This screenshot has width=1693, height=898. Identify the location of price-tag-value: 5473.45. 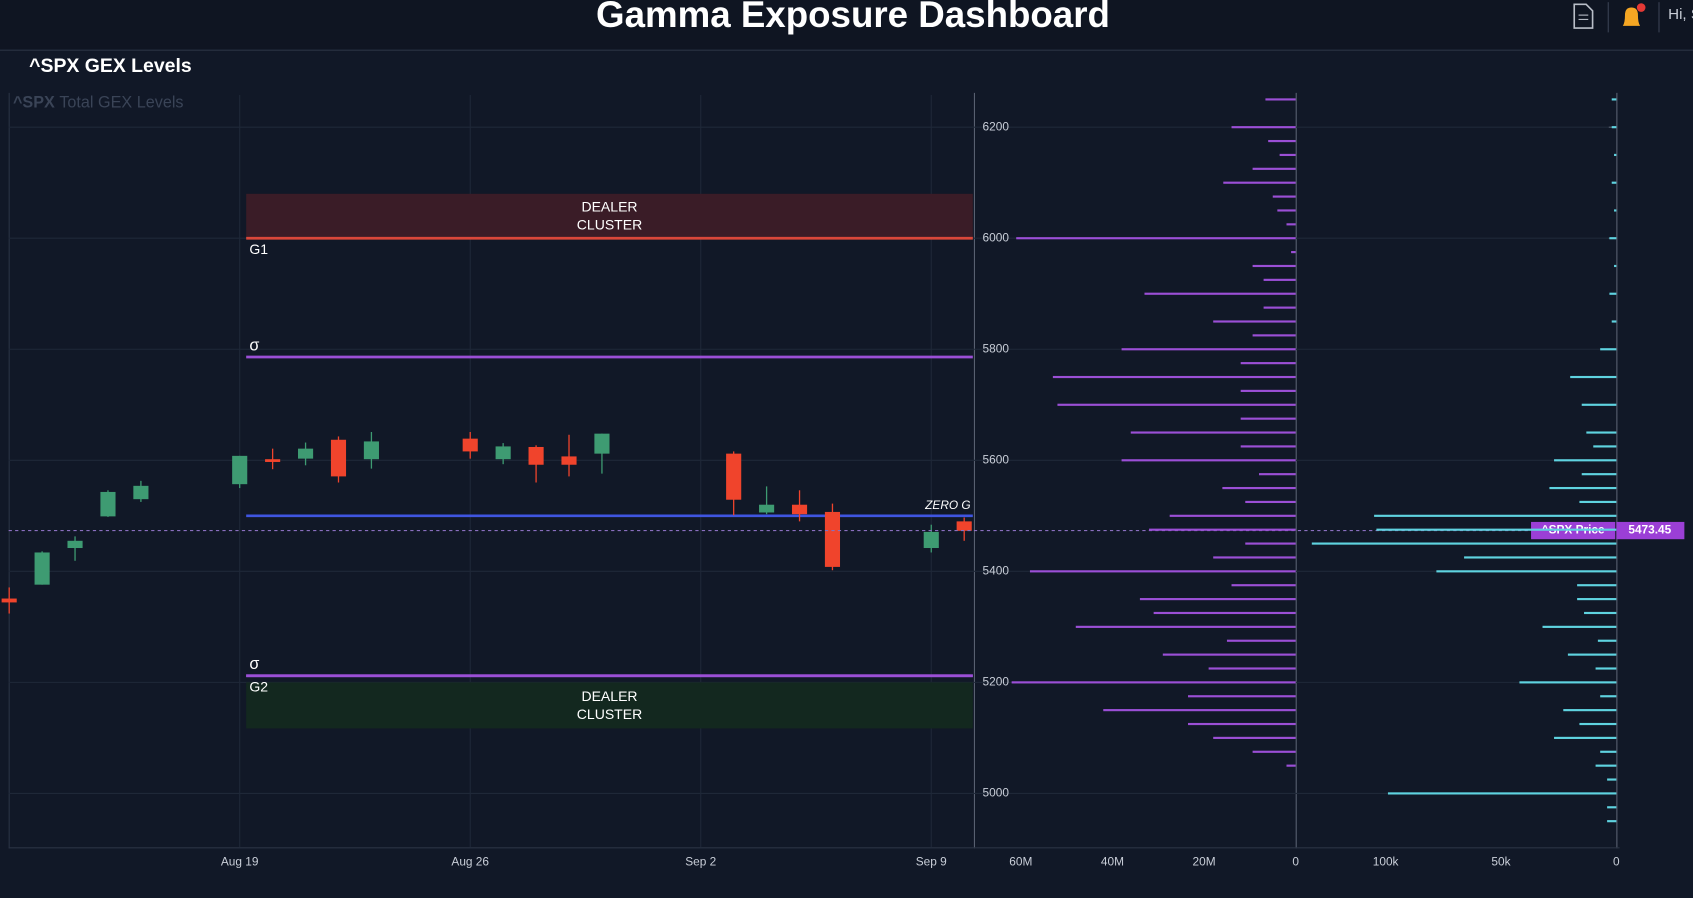
(1649, 530).